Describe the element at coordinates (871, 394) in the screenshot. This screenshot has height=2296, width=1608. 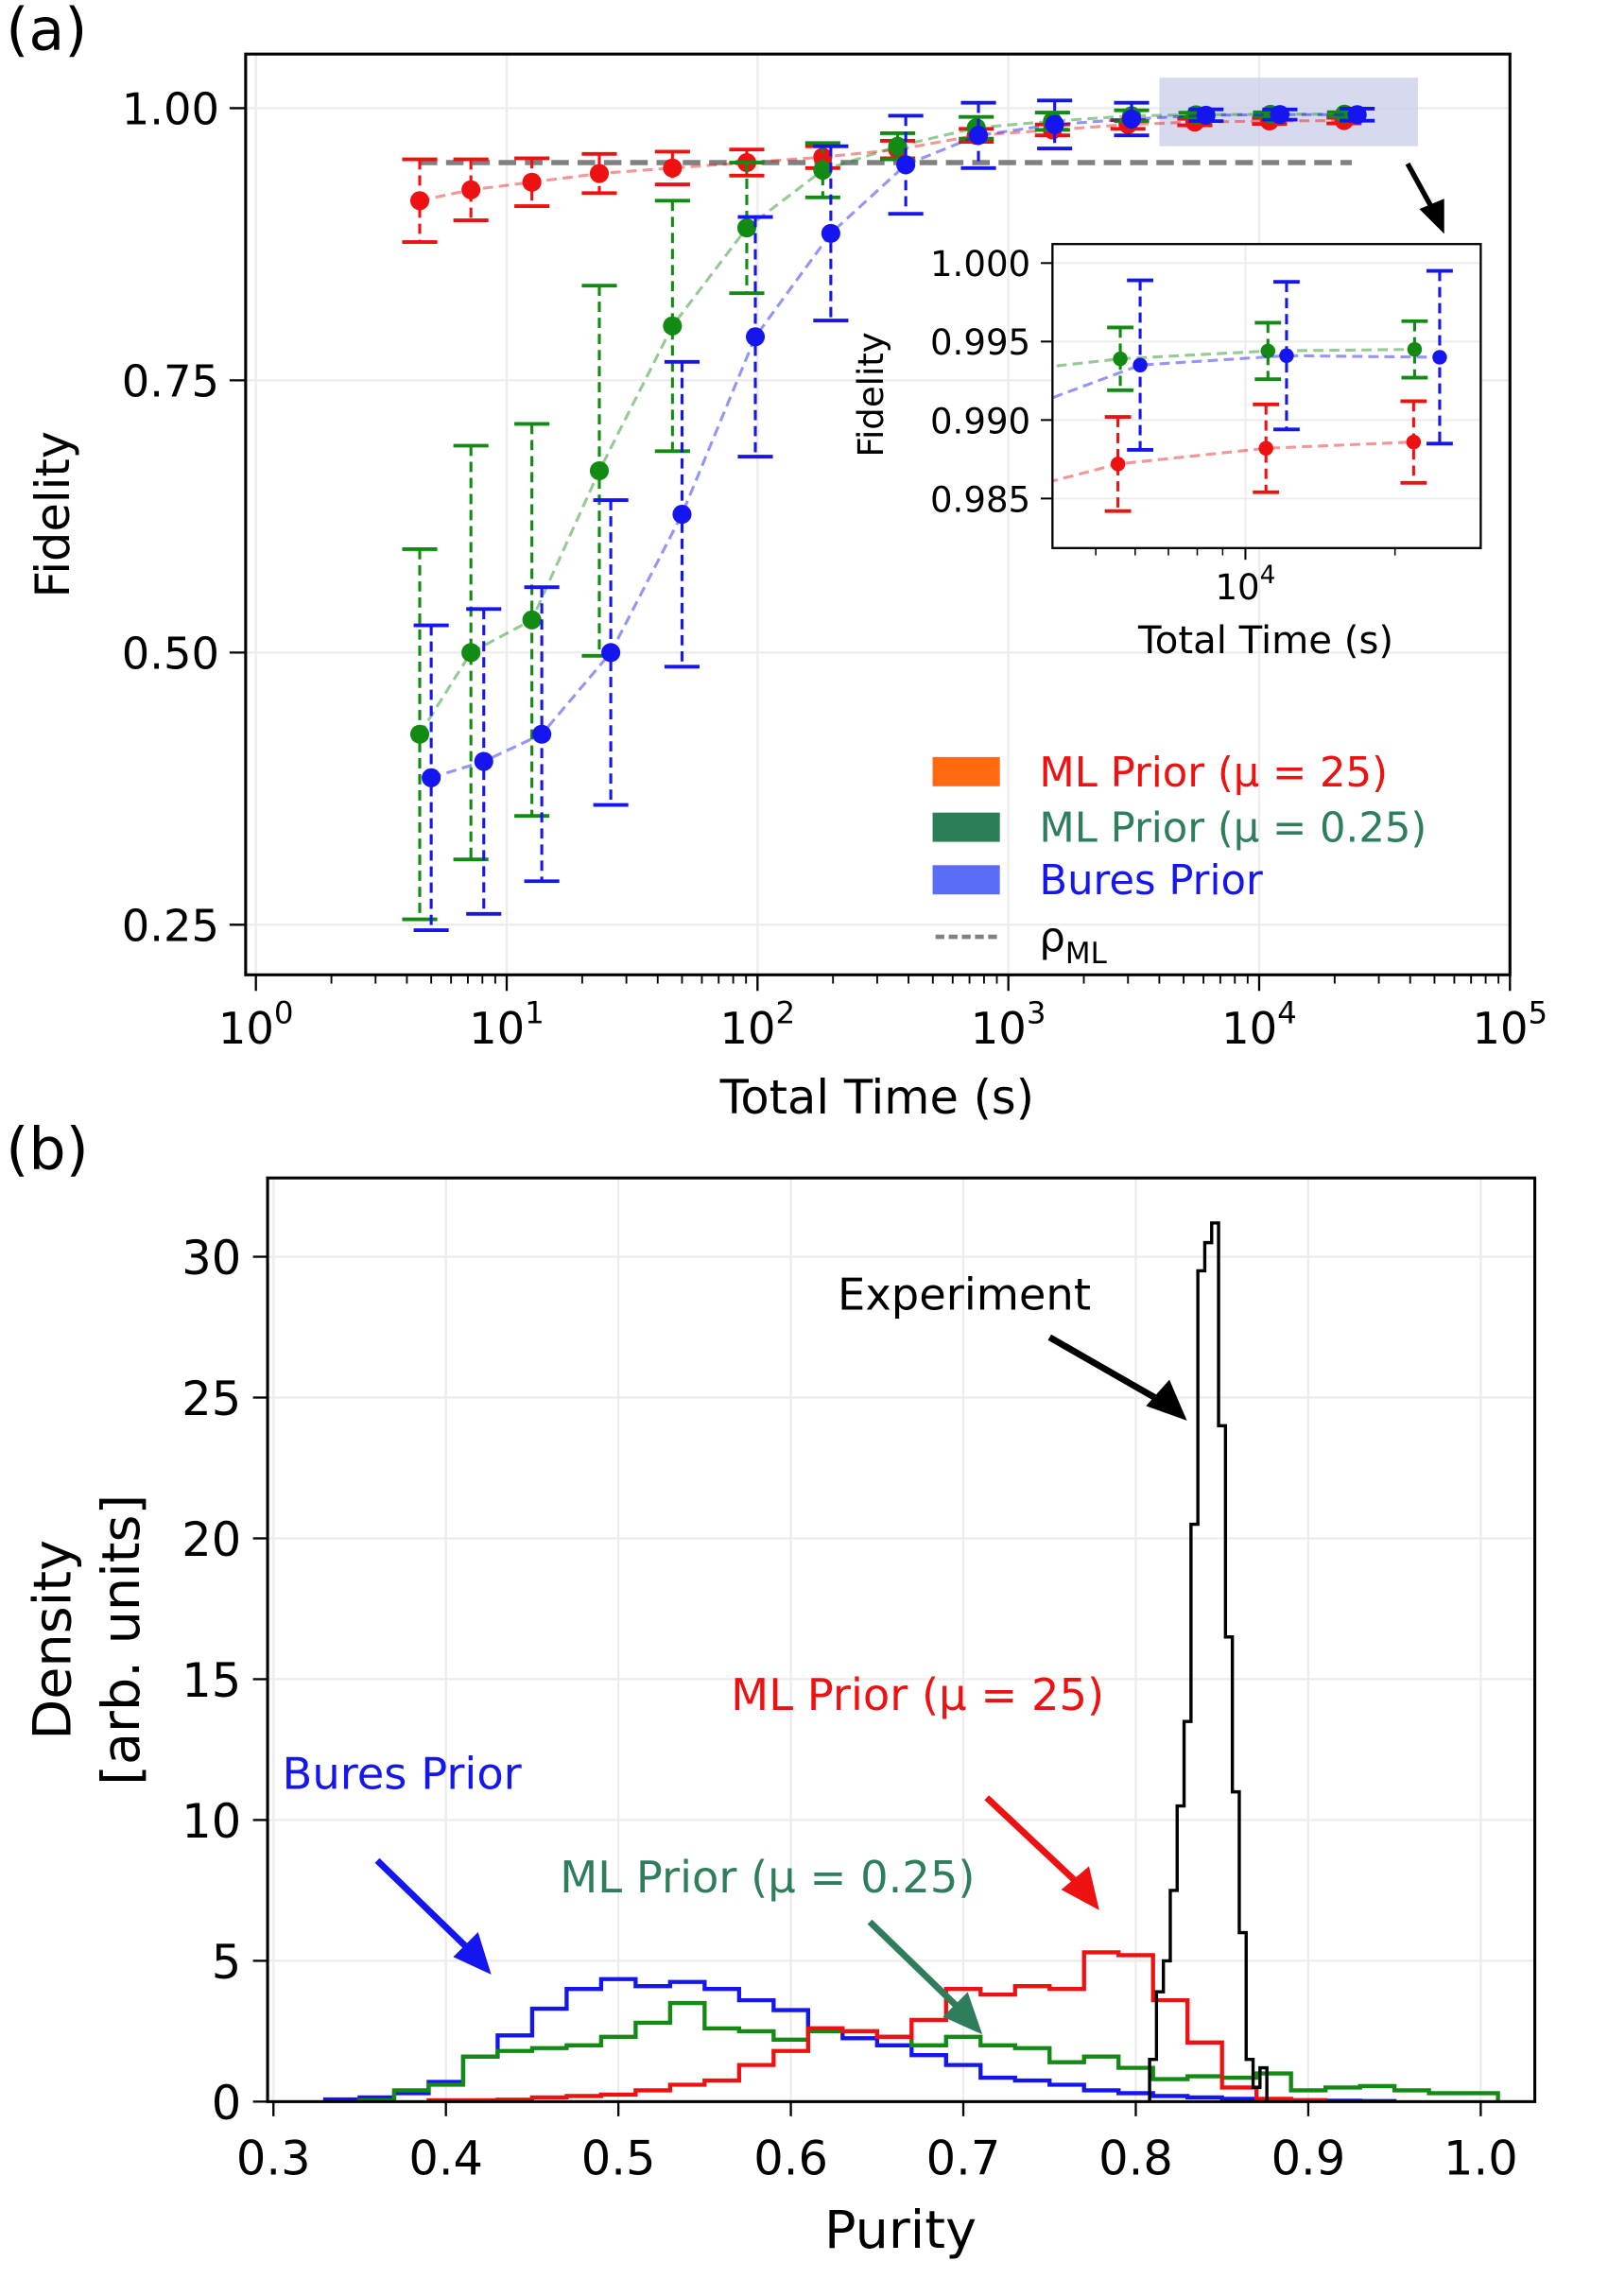
I see `inset-y-axis-label: Fidelity` at that location.